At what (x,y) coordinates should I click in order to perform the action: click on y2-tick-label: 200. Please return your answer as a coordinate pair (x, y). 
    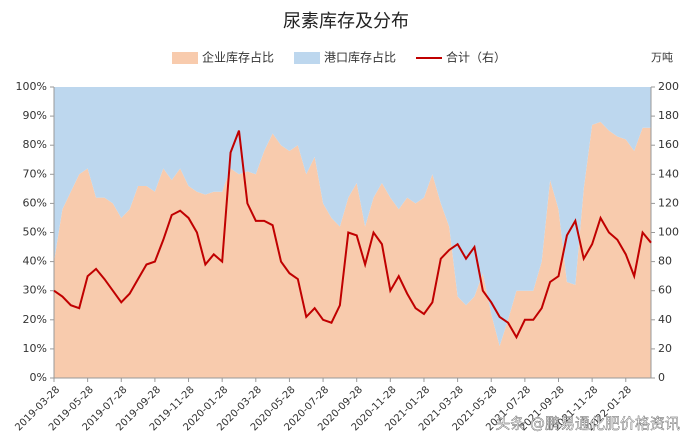
    Looking at the image, I should click on (668, 86).